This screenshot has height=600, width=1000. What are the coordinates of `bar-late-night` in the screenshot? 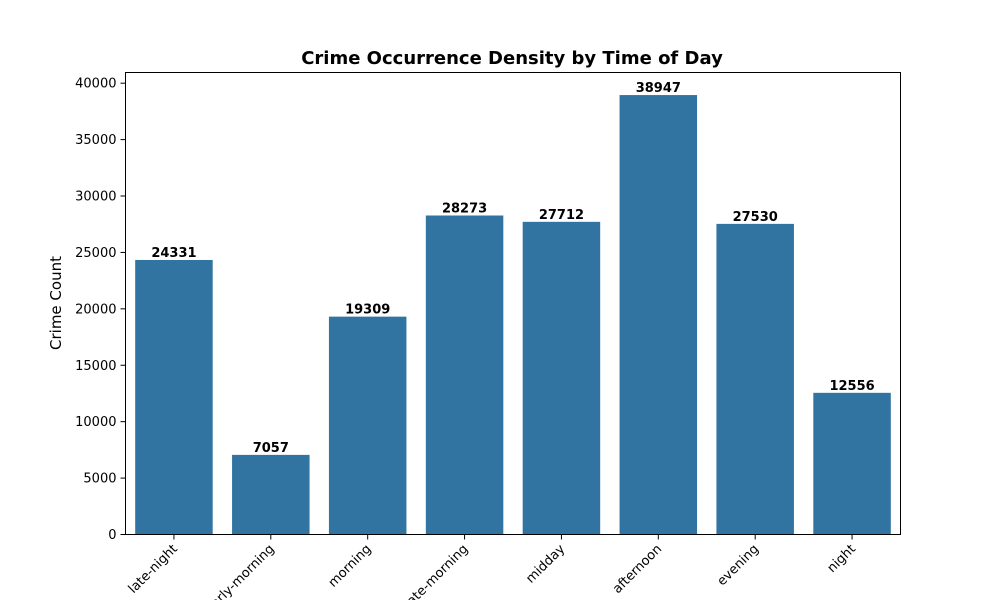 It's located at (174, 397).